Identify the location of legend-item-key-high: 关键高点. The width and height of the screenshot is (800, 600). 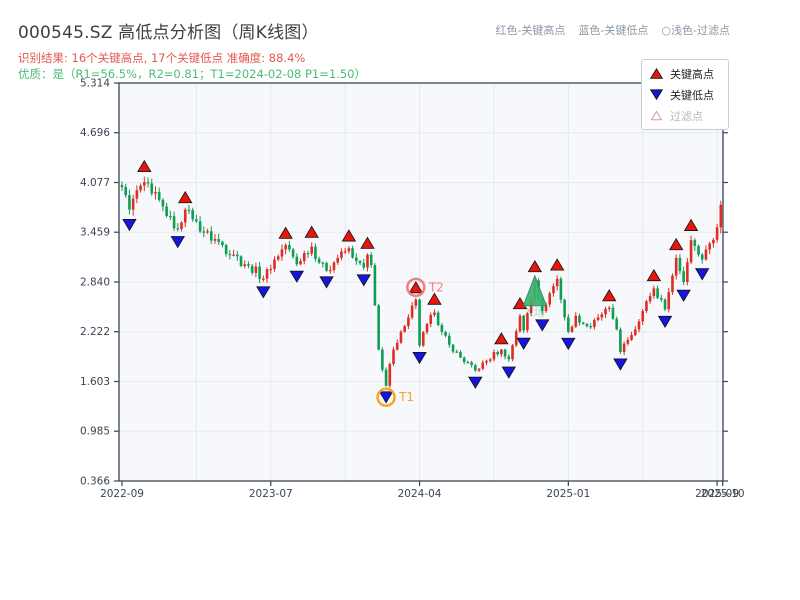
(685, 73).